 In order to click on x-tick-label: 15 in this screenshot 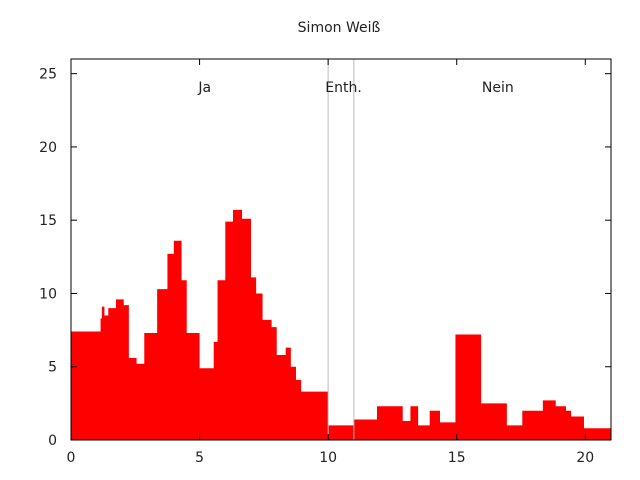, I will do `click(457, 458)`.